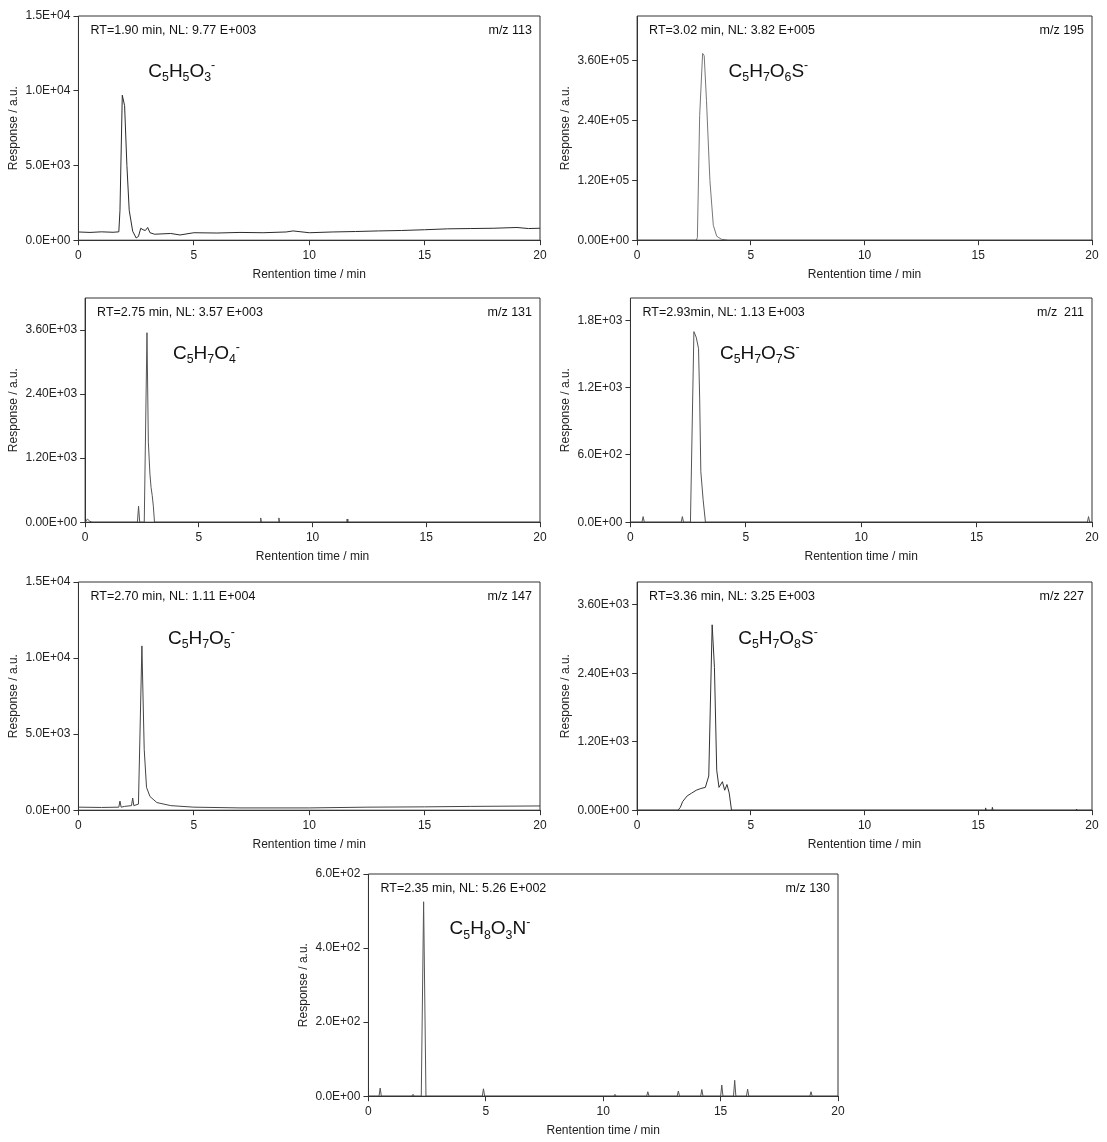 This screenshot has height=1142, width=1107. Describe the element at coordinates (600, 319) in the screenshot. I see `y-tick-label: 1.8E+03` at that location.